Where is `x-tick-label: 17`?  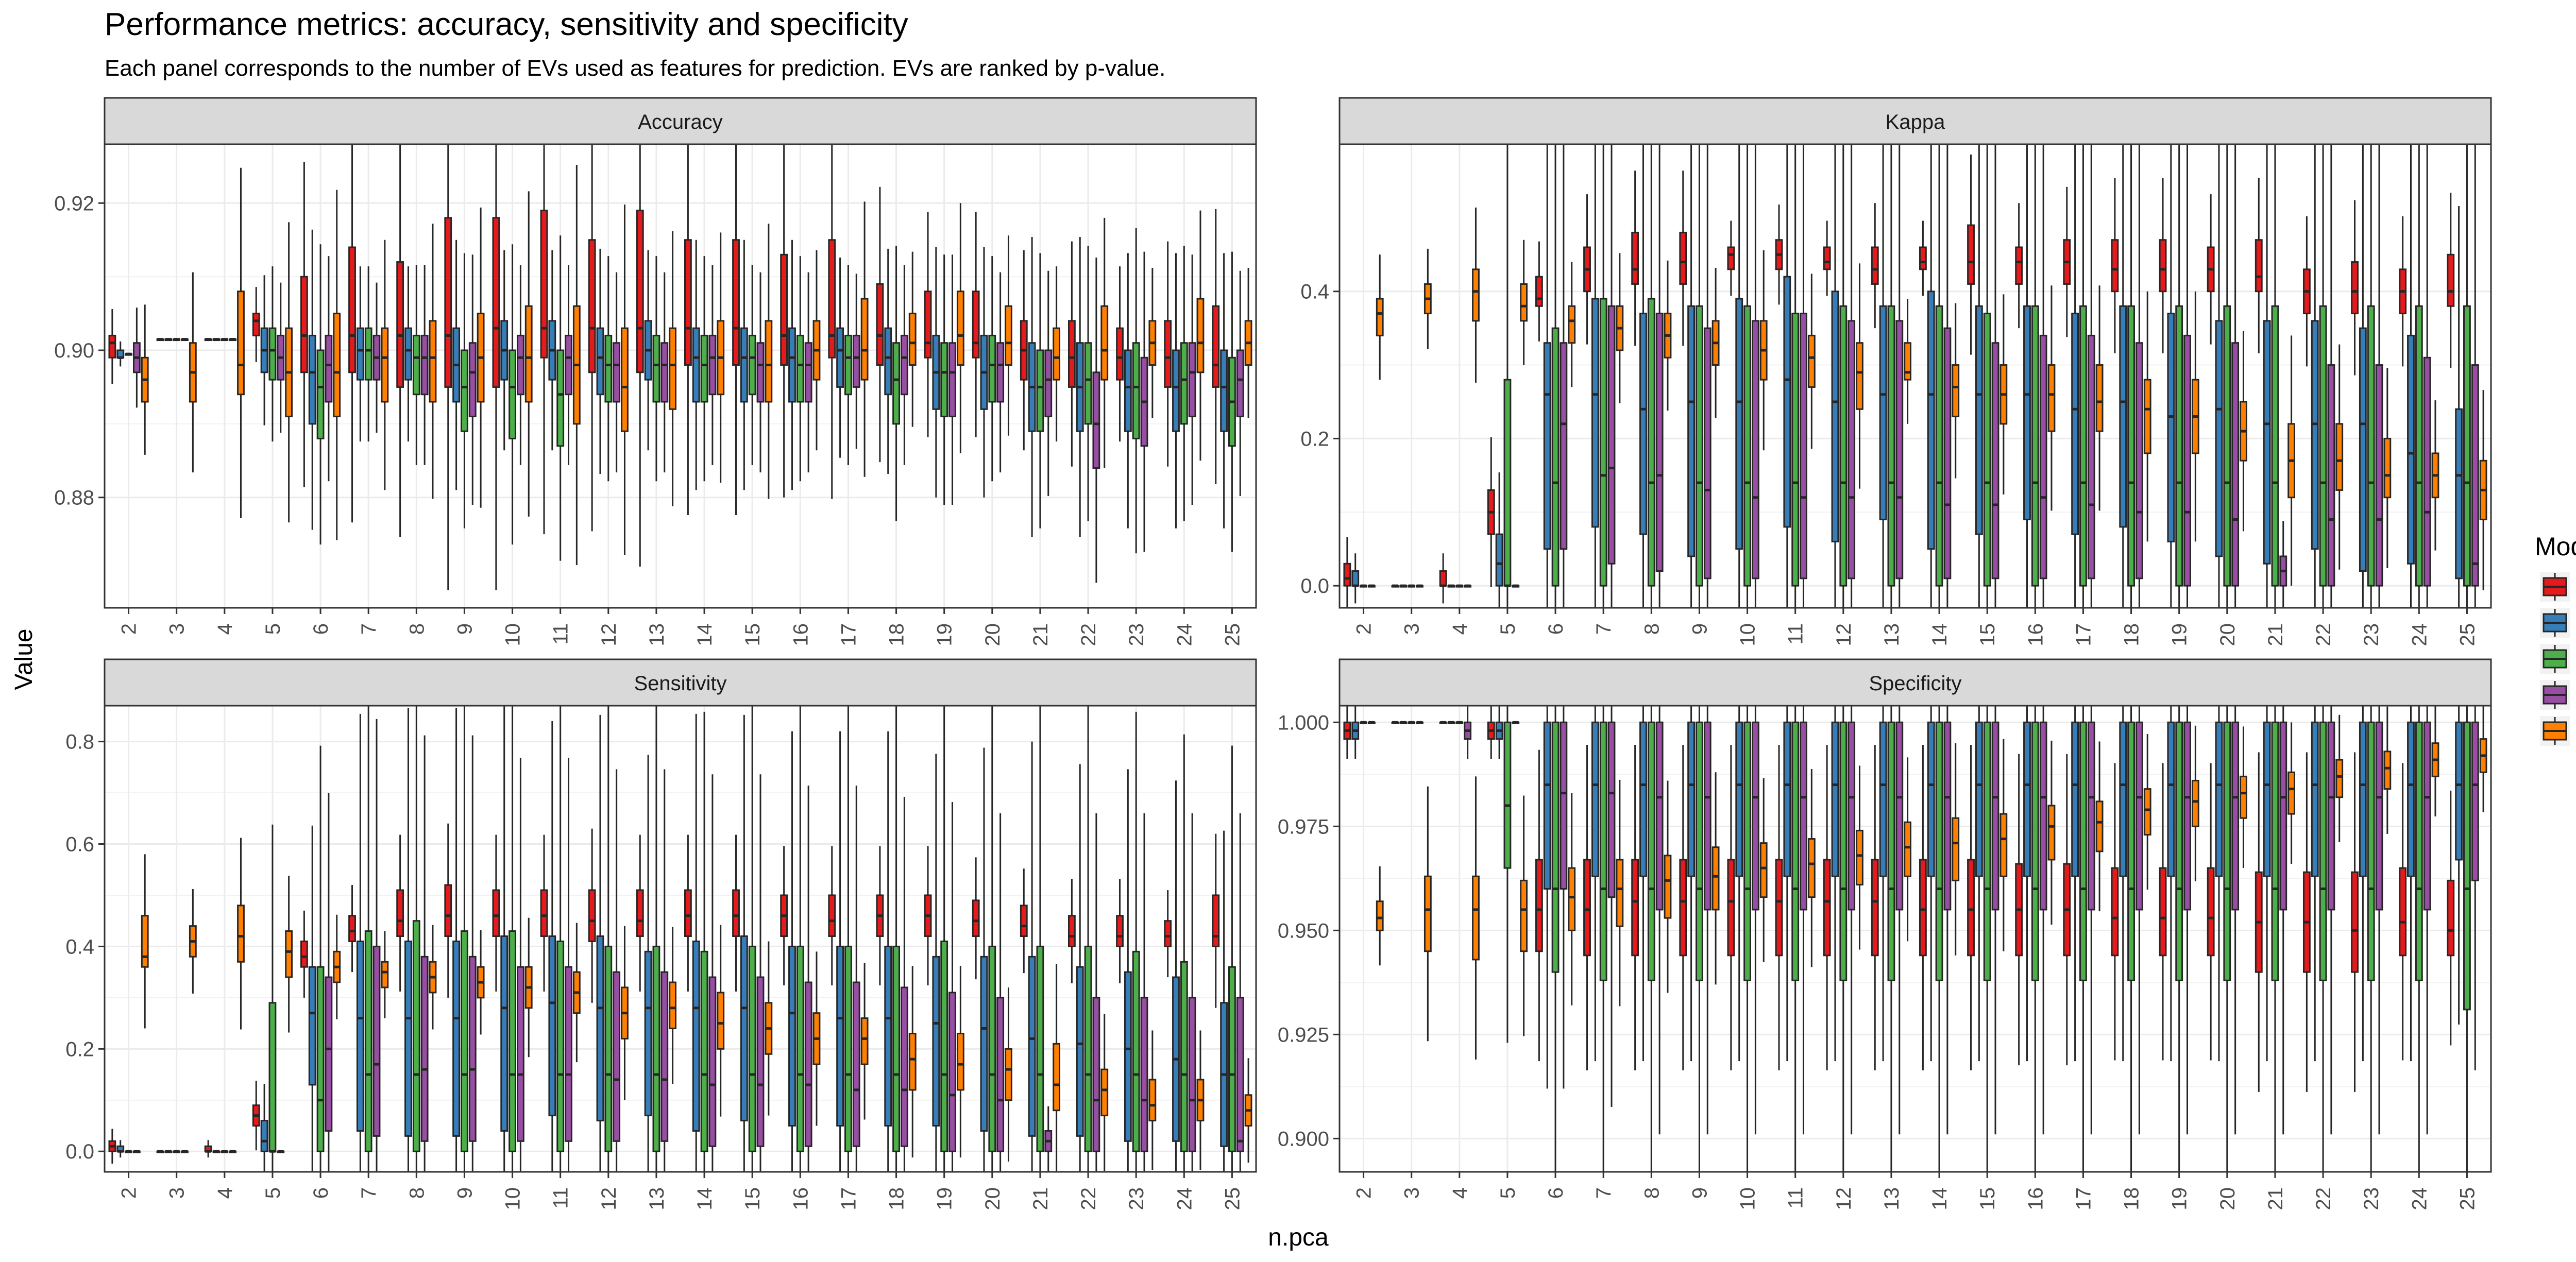 x-tick-label: 17 is located at coordinates (848, 634).